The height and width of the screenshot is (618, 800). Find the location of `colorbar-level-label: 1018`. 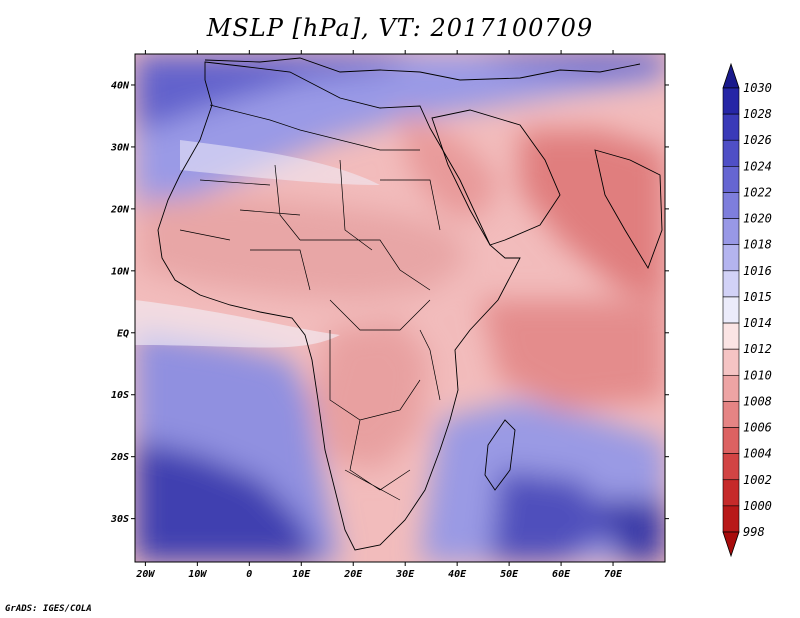

colorbar-level-label: 1018 is located at coordinates (757, 245).